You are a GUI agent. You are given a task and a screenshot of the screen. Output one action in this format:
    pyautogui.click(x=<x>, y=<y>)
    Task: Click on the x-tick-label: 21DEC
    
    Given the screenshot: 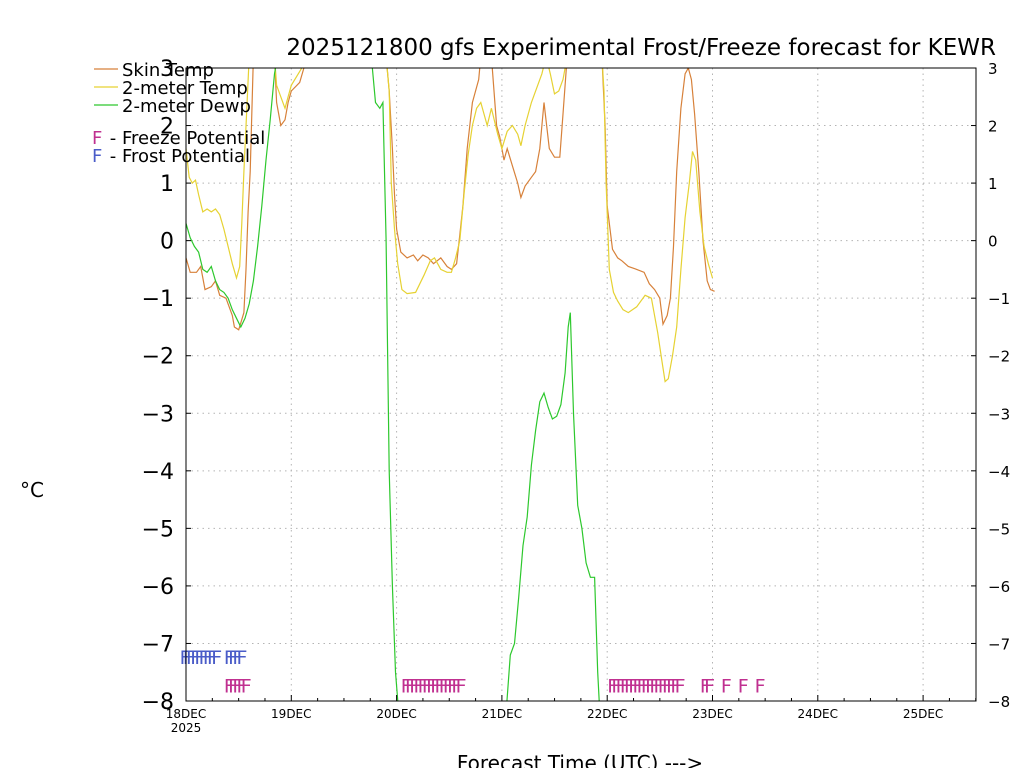 What is the action you would take?
    pyautogui.click(x=502, y=714)
    